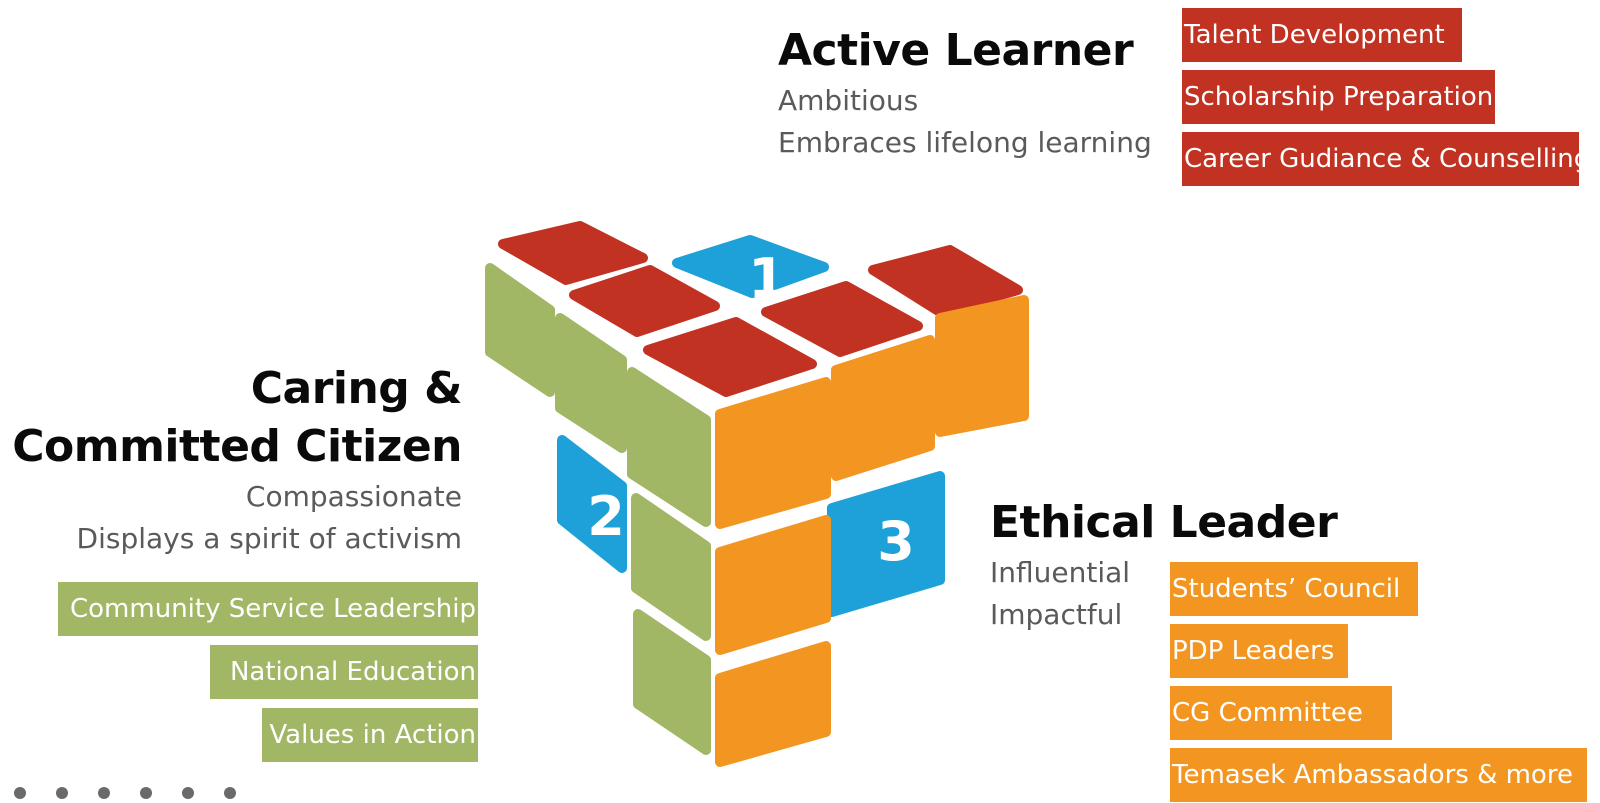 The height and width of the screenshot is (803, 1600). I want to click on program-tag-community-service-leadership: Community Service Leadership, so click(268, 609).